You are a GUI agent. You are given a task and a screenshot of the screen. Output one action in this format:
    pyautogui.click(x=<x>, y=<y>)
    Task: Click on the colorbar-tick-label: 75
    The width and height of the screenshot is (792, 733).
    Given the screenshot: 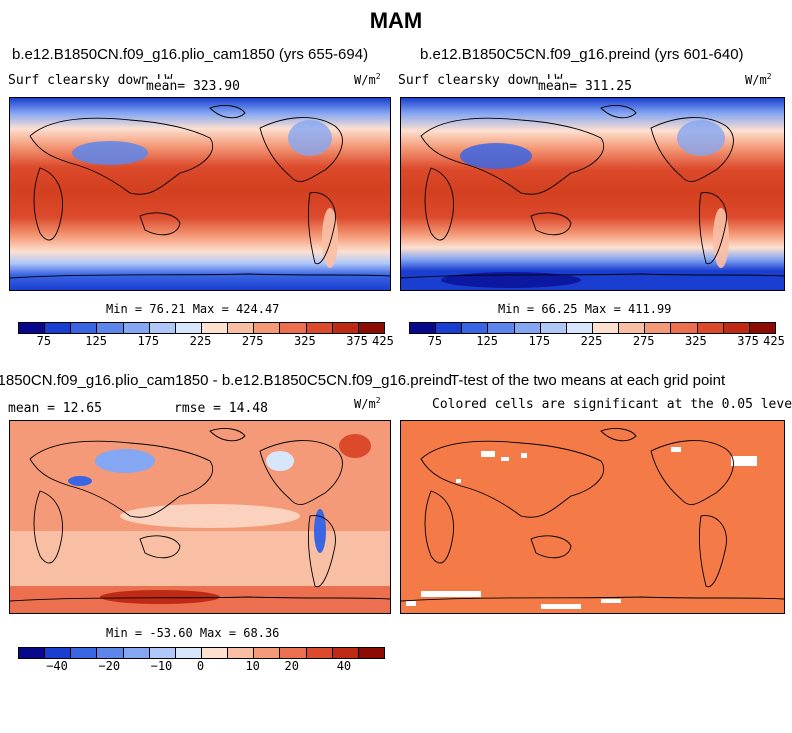 What is the action you would take?
    pyautogui.click(x=435, y=341)
    